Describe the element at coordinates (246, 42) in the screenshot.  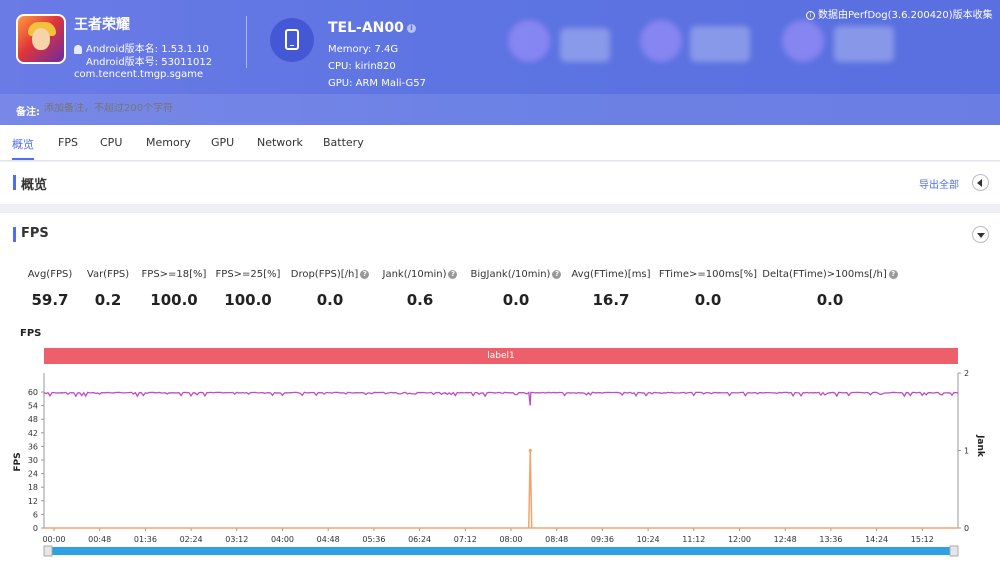
I see `header-divider` at that location.